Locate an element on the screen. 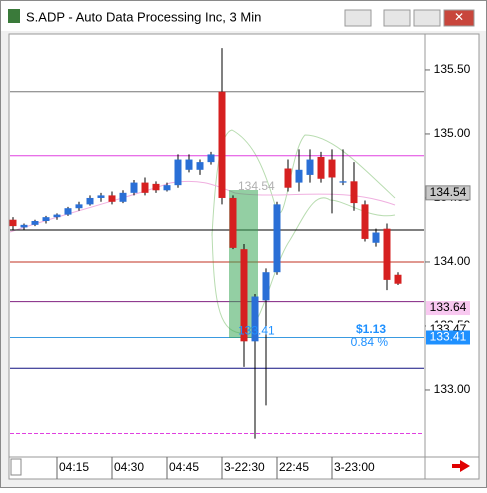 The height and width of the screenshot is (493, 487). price-tag-label: 134.54 is located at coordinates (448, 192).